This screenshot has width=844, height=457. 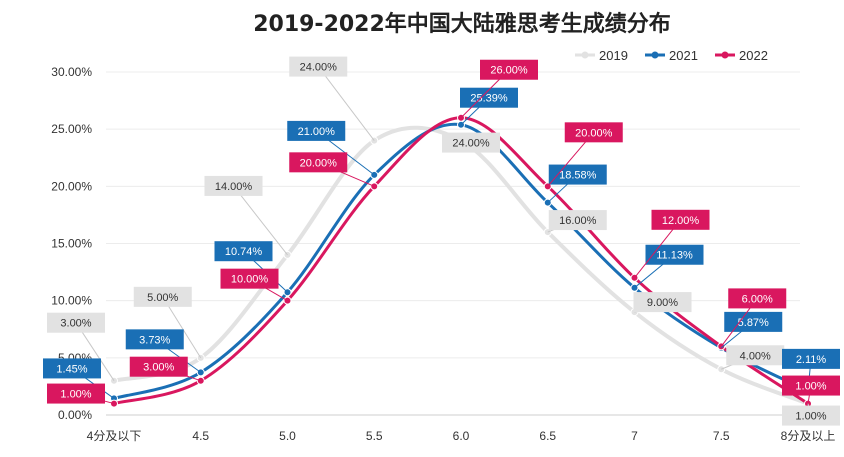 What do you see at coordinates (585, 55) in the screenshot?
I see `legend-marker-2019` at bounding box center [585, 55].